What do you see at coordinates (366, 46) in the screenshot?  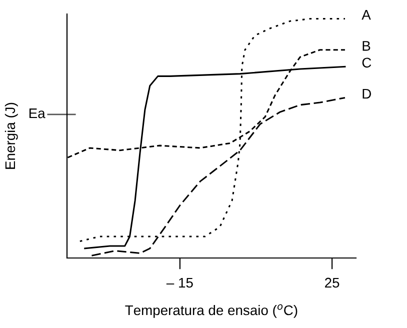 I see `series-label: B` at bounding box center [366, 46].